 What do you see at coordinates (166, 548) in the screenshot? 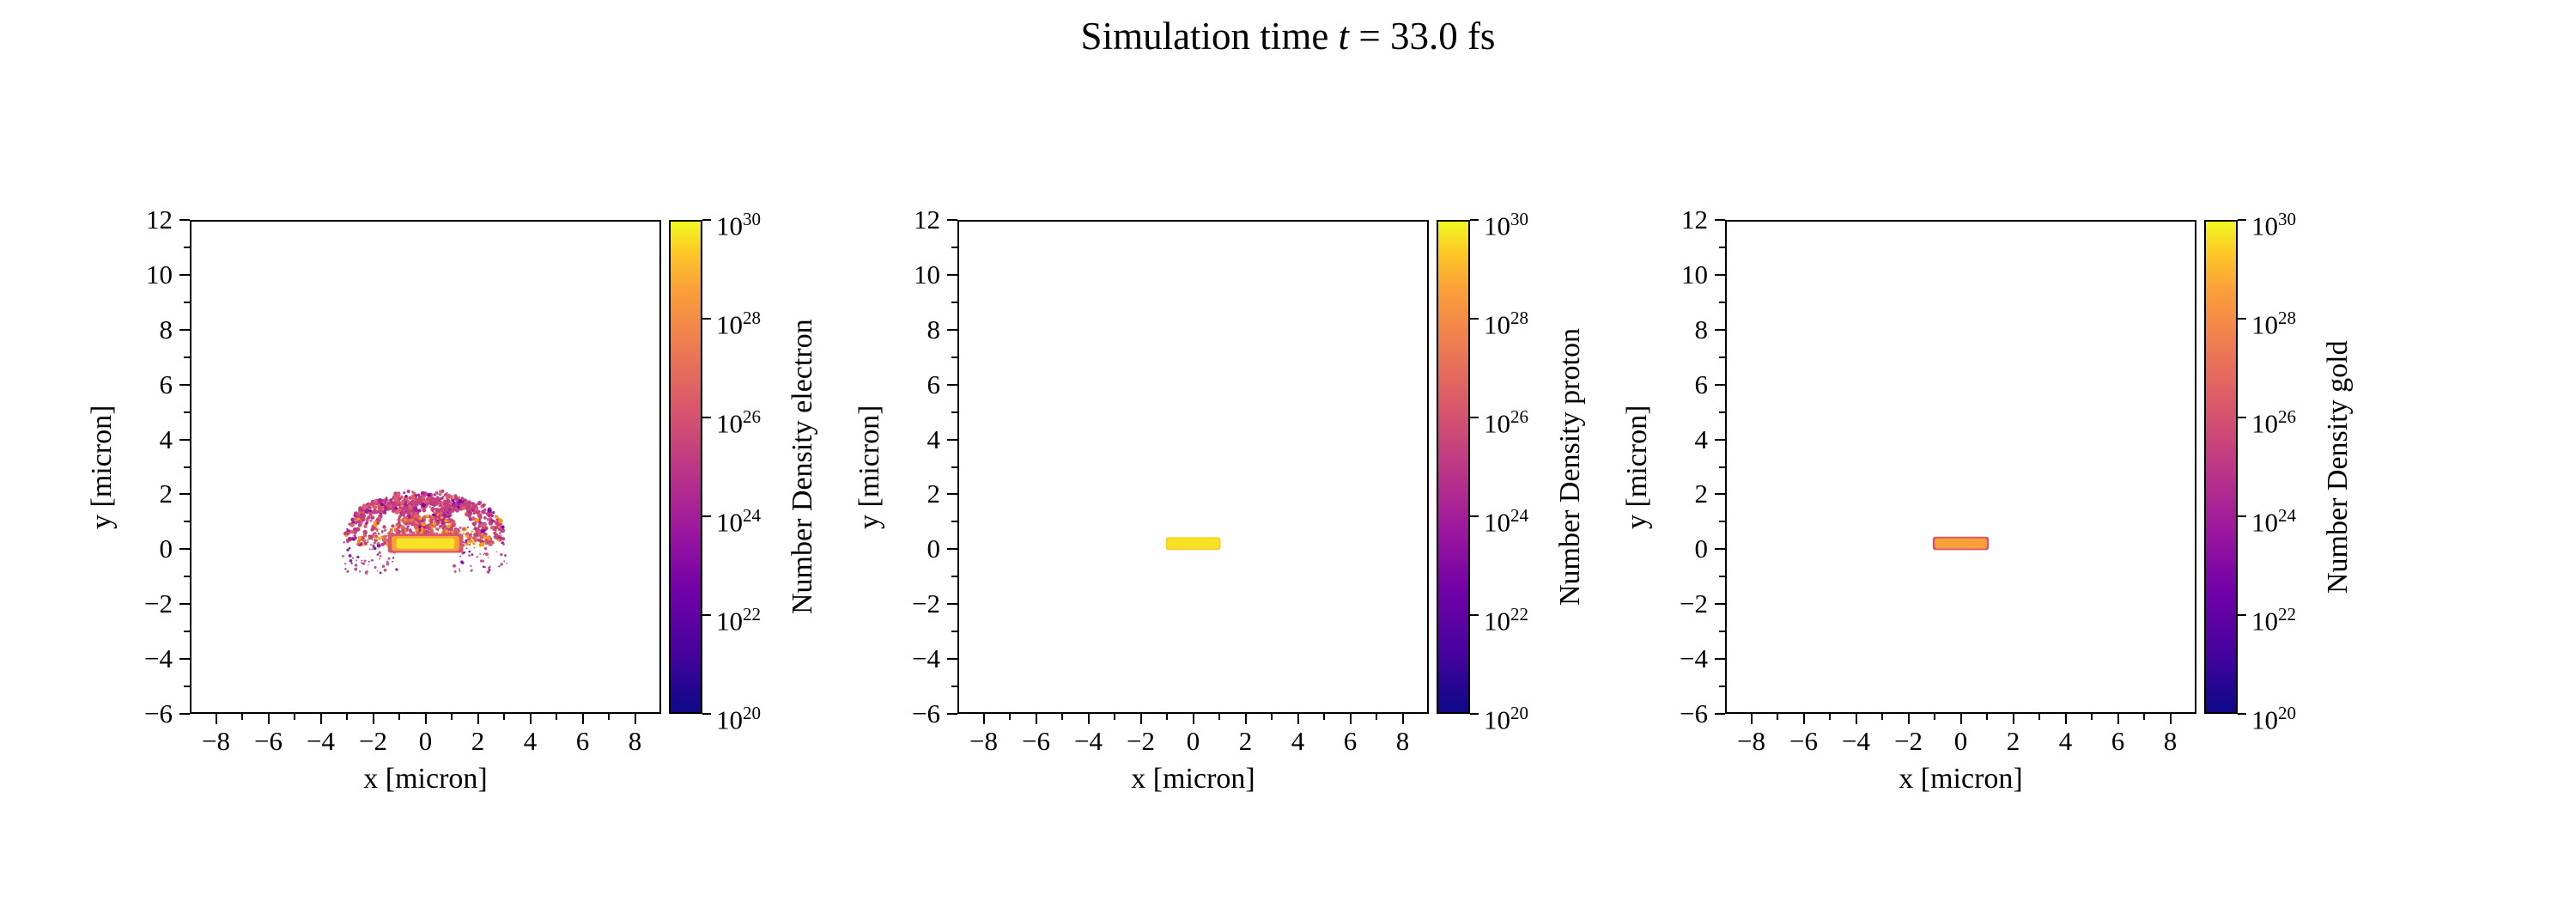
I see `y-tick-label: 0` at bounding box center [166, 548].